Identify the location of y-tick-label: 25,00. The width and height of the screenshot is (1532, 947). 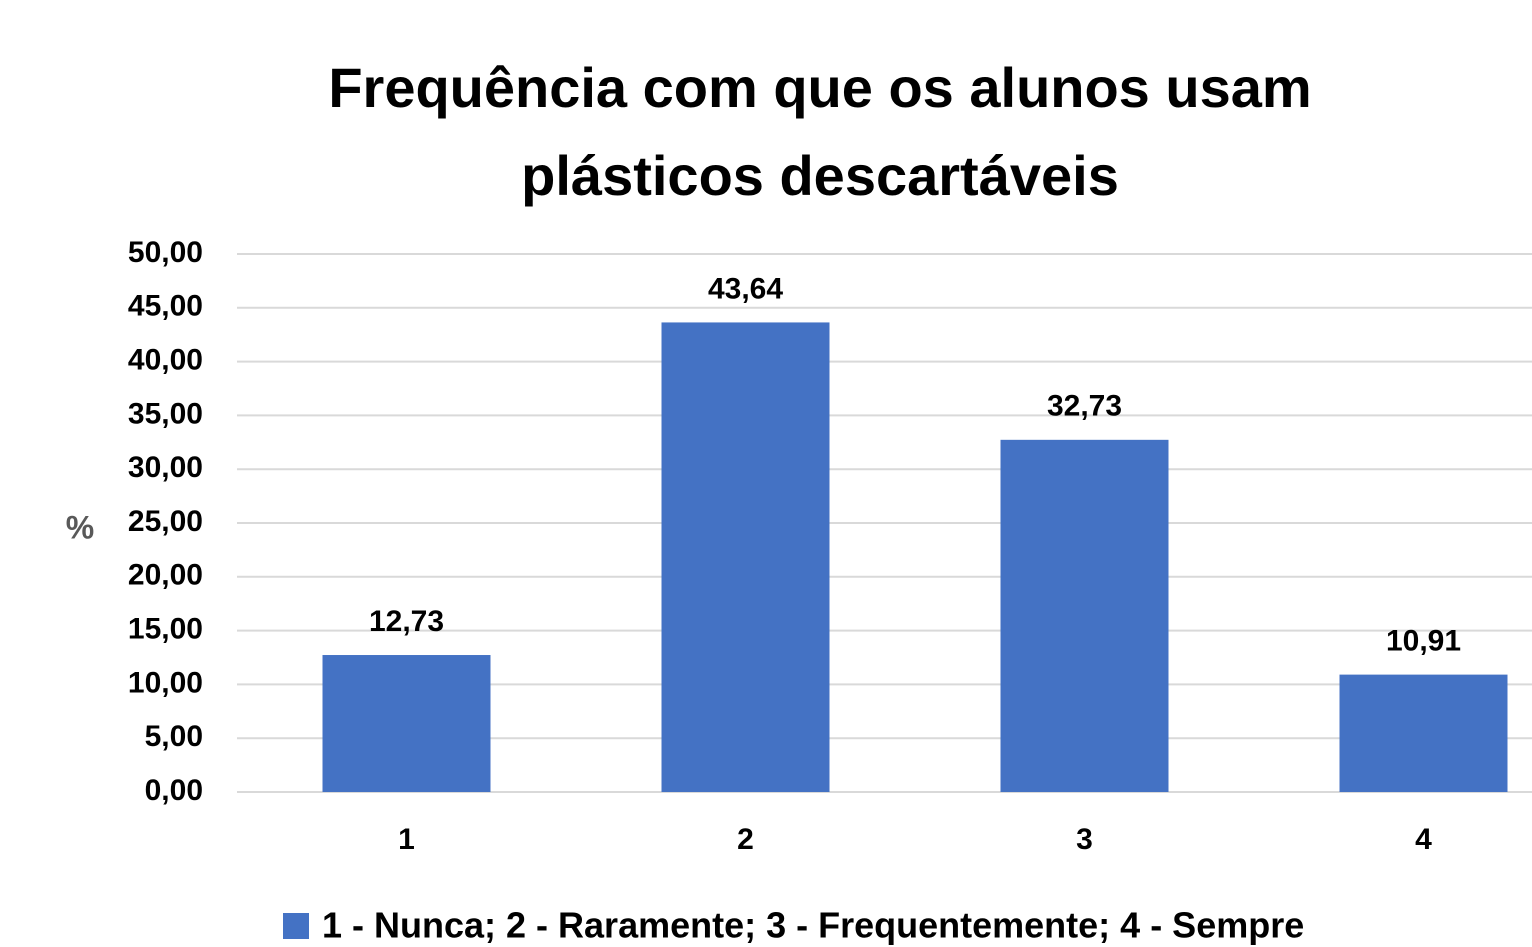
(165, 521).